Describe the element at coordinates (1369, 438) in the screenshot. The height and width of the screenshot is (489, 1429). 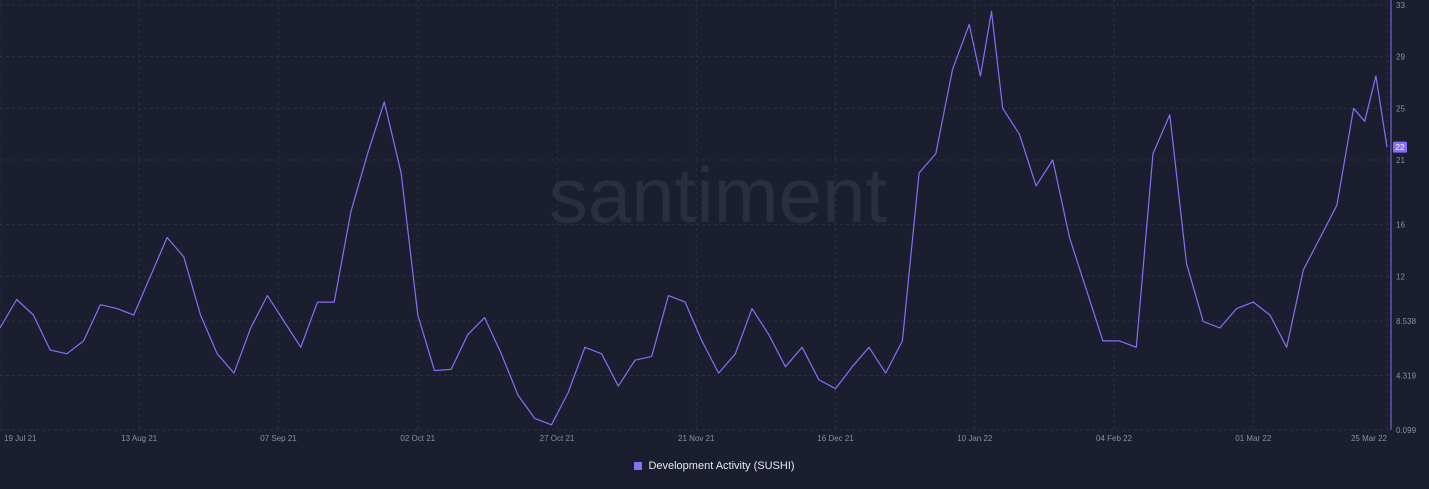
I see `x-tick-label: 25 Mar 22` at that location.